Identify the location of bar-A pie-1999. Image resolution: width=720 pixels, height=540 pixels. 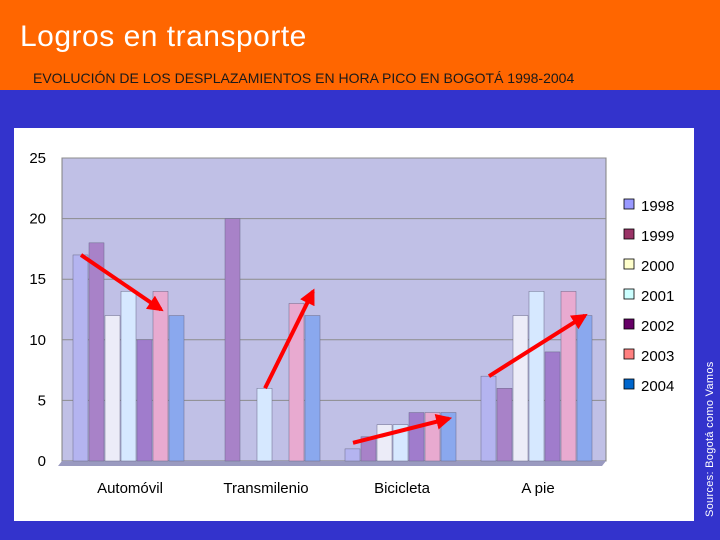
(504, 425).